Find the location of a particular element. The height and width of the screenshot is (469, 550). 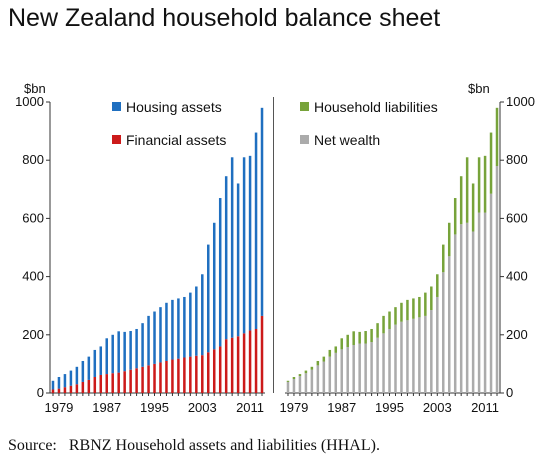

right-y-tick-label: 400 is located at coordinates (517, 276).